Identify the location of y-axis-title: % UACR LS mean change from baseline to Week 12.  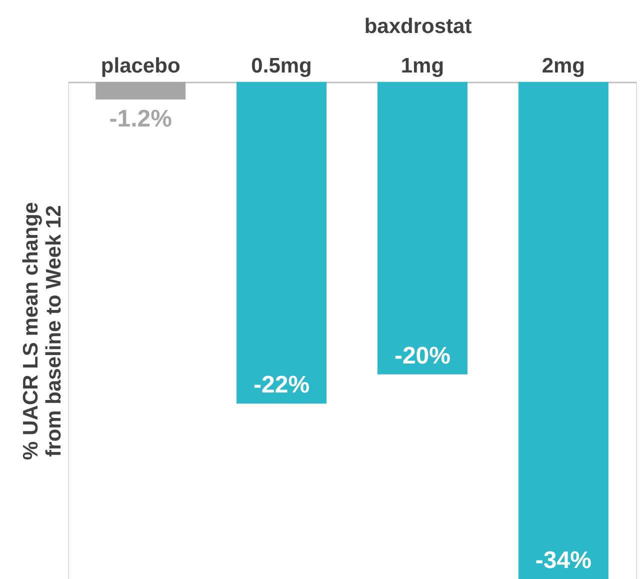
(43, 331).